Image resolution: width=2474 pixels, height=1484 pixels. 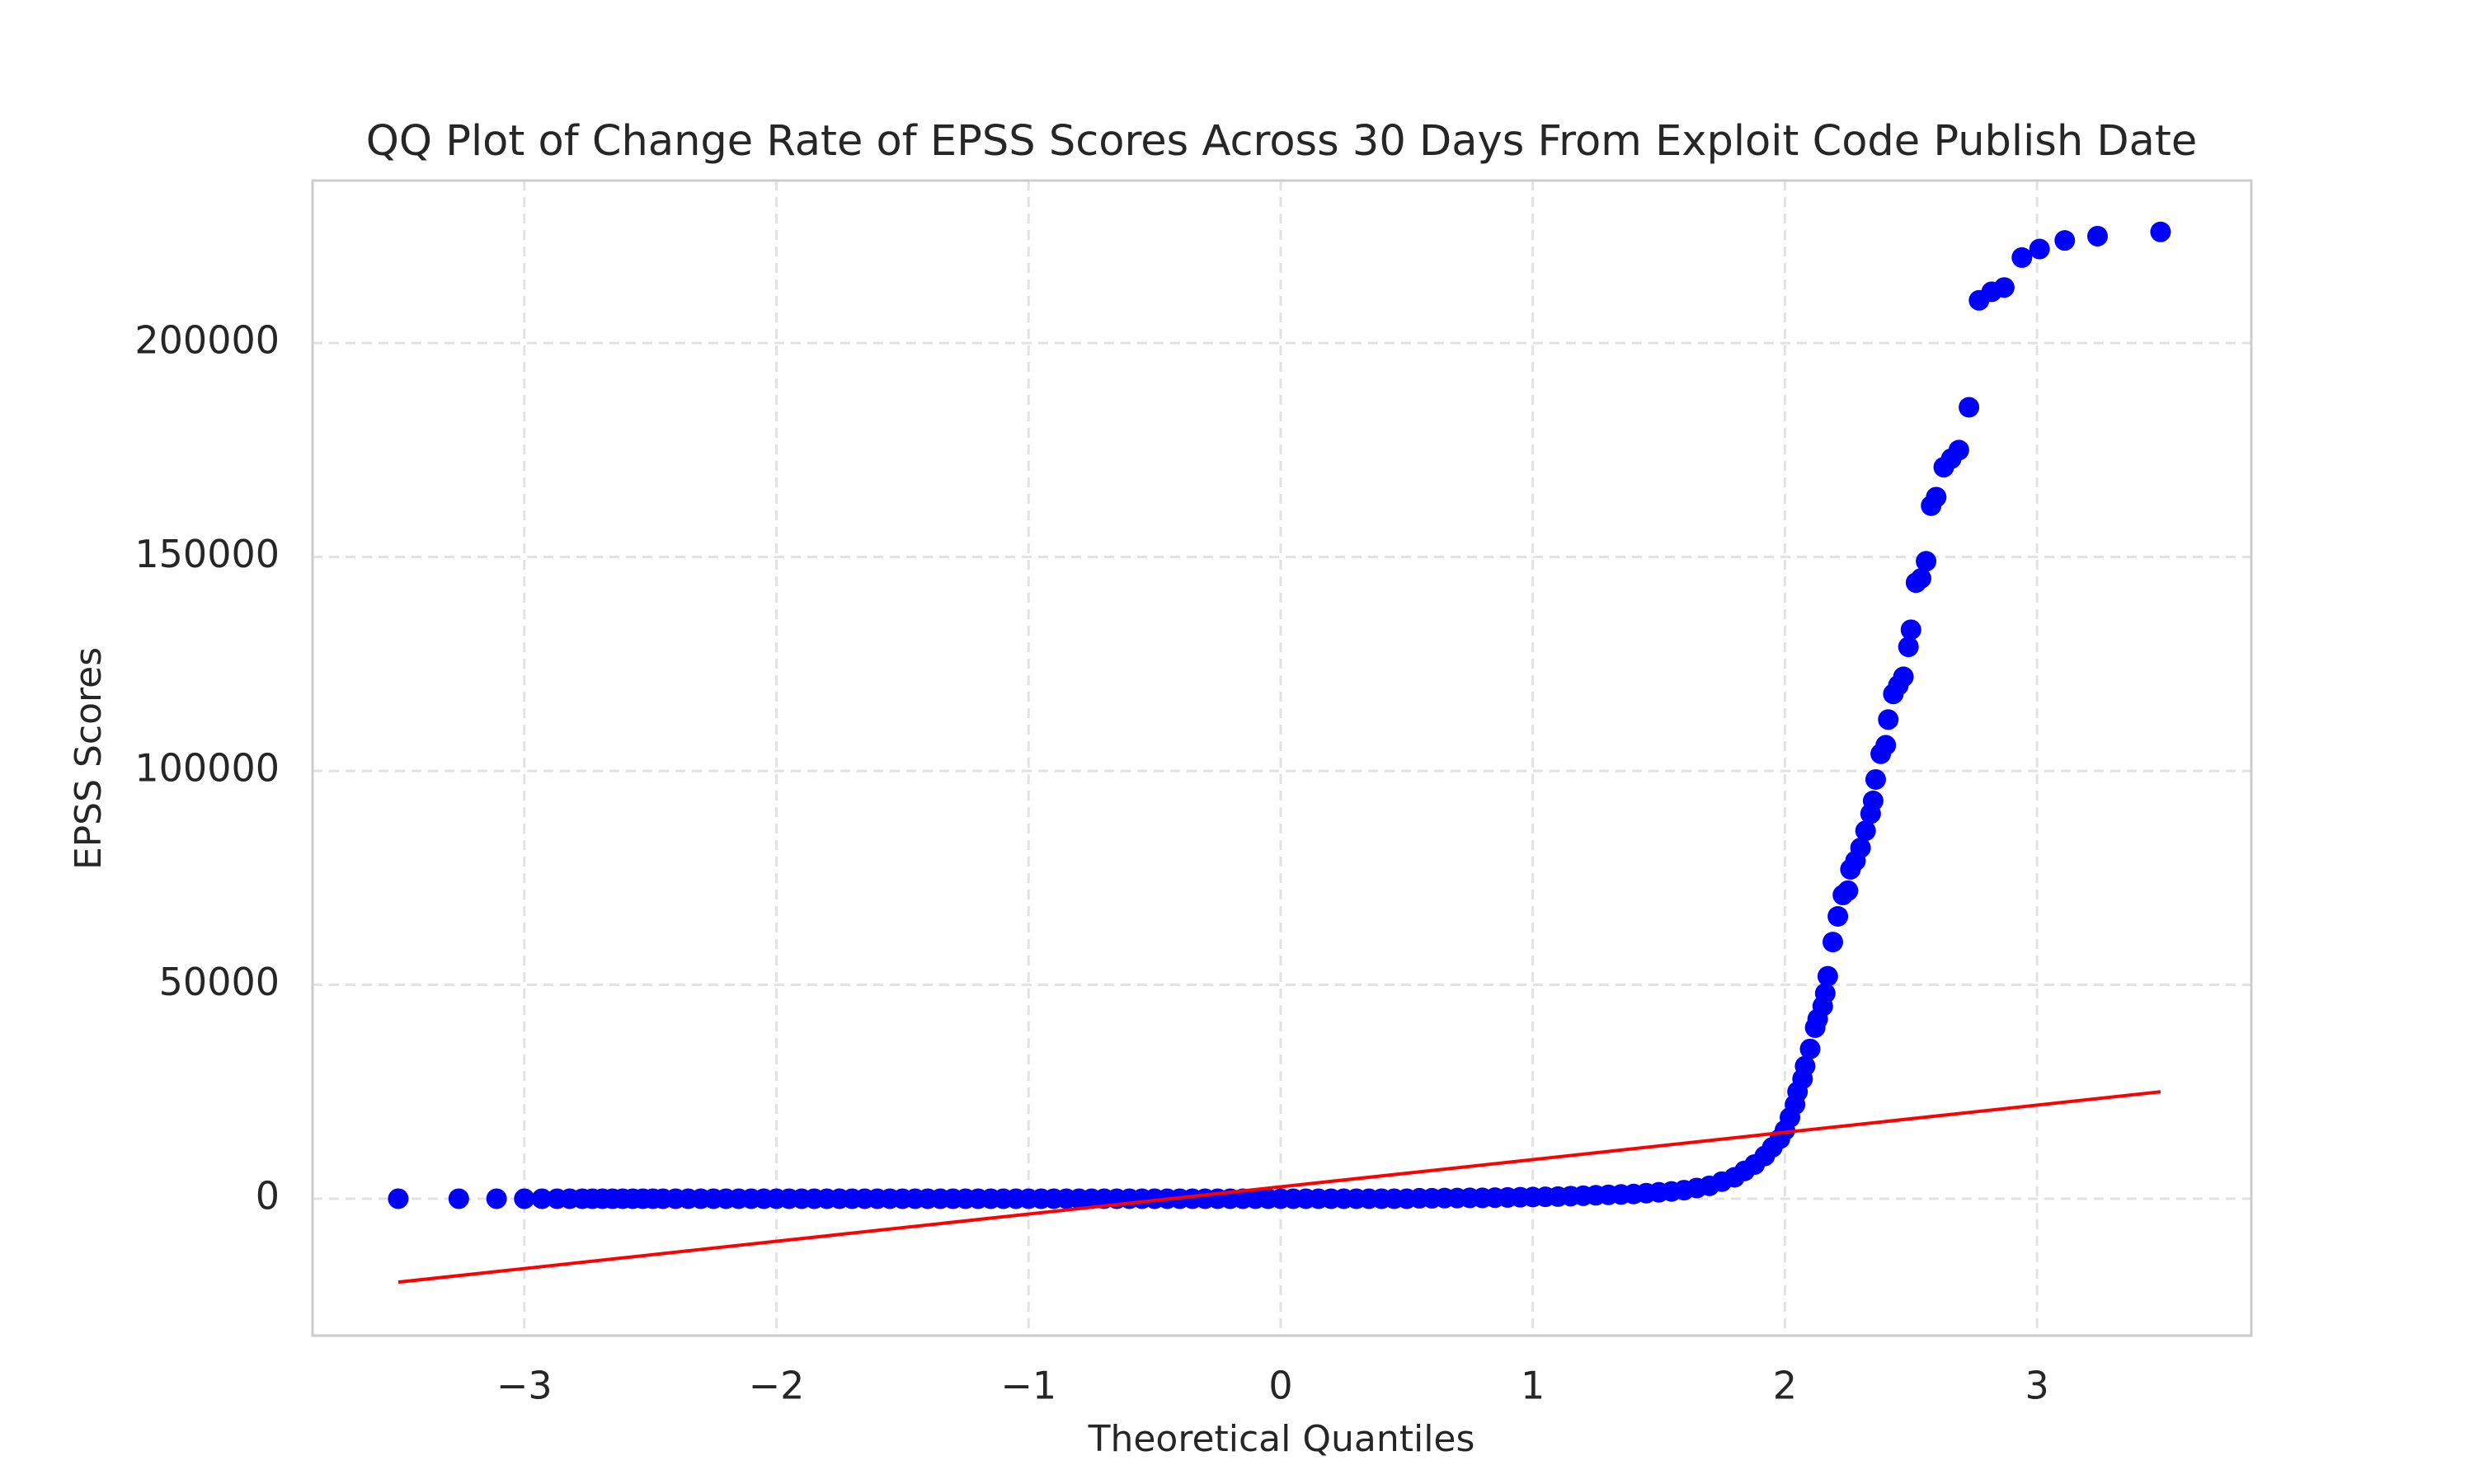 What do you see at coordinates (1785, 1386) in the screenshot?
I see `x-tick-label: 2` at bounding box center [1785, 1386].